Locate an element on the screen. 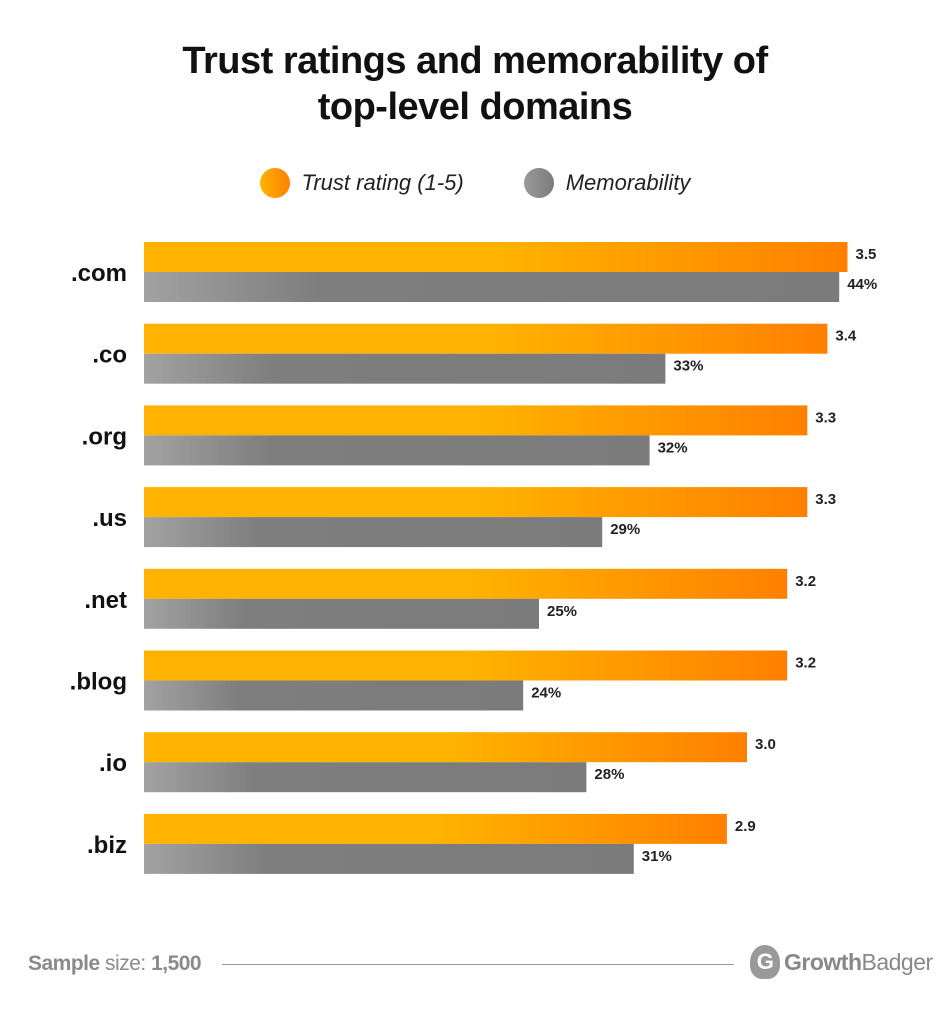 The width and height of the screenshot is (950, 1025). legend-swatch-trust is located at coordinates (274, 183).